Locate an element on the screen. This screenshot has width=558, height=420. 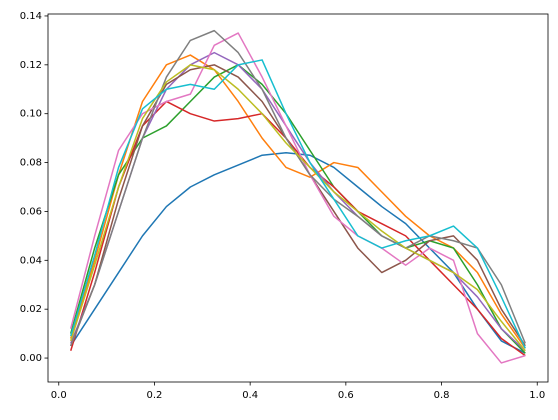
y-tick-label: 0.02 is located at coordinates (31, 309).